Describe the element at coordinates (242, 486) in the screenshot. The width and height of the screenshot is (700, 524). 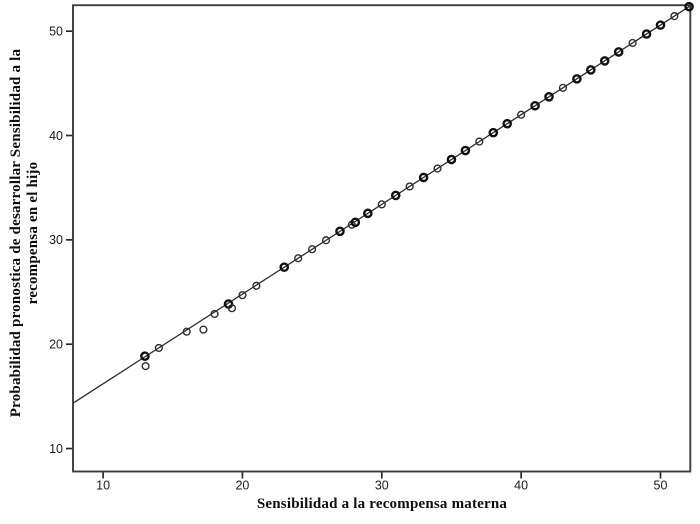
I see `x-tick-label: 20` at that location.